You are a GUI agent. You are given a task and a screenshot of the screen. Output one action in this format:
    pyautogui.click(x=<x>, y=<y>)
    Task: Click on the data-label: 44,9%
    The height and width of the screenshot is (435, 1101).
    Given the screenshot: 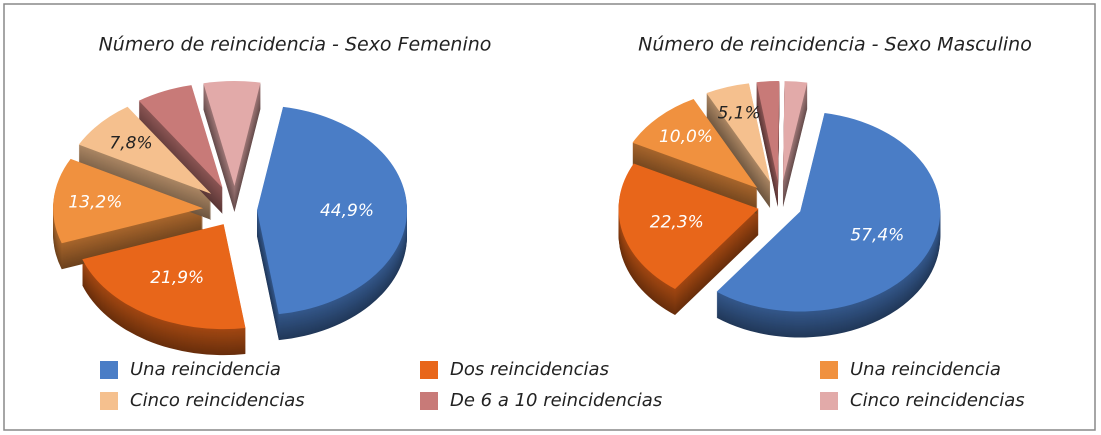 What is the action you would take?
    pyautogui.click(x=347, y=211)
    